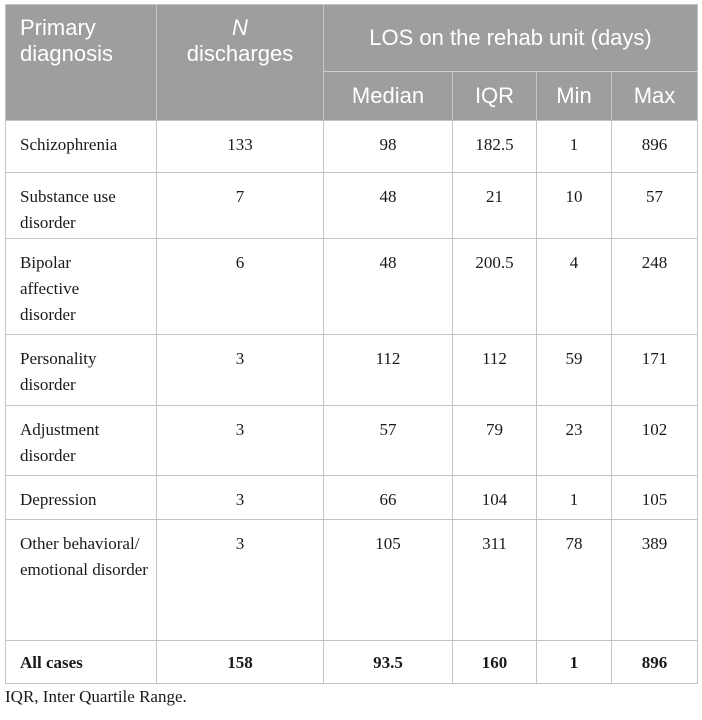 The image size is (702, 720). I want to click on diagnosis-cell: Schizophrenia, so click(81, 146).